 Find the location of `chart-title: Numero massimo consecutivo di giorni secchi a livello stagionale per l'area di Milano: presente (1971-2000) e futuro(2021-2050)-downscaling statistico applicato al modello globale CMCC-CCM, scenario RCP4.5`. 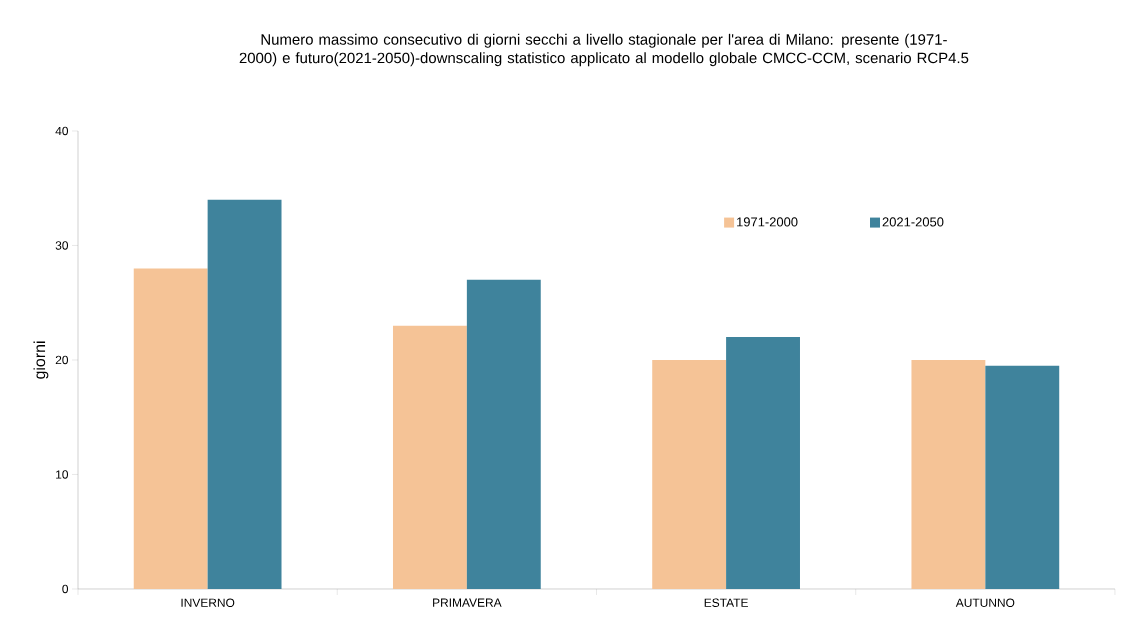

chart-title: Numero massimo consecutivo di giorni secchi a livello stagionale per l'area di Milano: presente (1971-2000) e futuro(2021-2050)-downscaling statistico applicato al modello globale CMCC-CCM, scenario RCP4.5 is located at coordinates (604, 50).